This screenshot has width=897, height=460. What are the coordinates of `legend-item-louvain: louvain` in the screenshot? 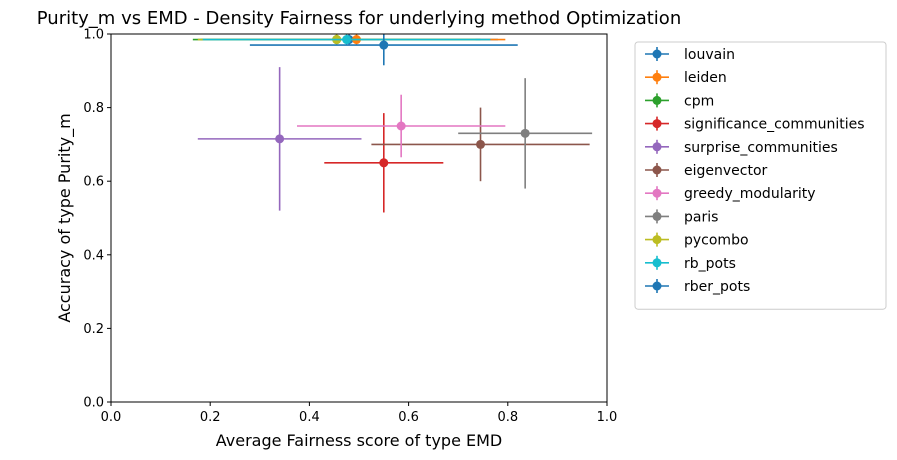 It's located at (690, 55).